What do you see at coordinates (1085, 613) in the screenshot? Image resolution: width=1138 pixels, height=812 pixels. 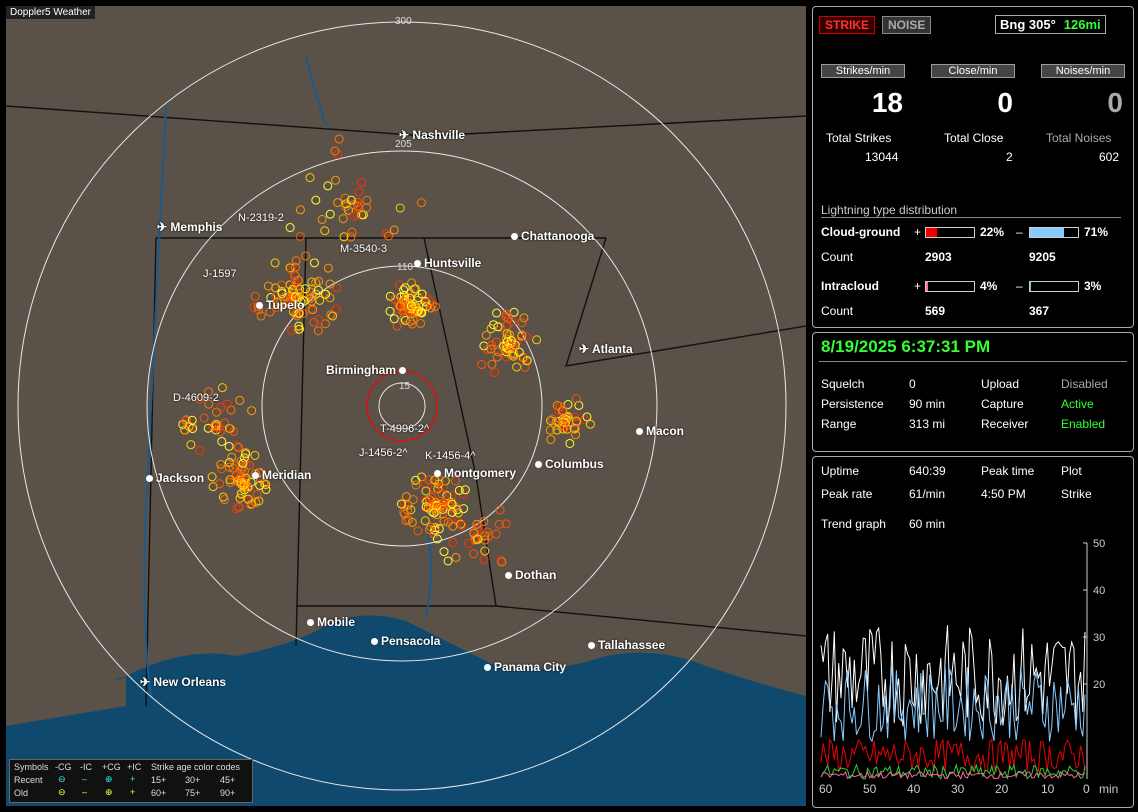 I see `trend-y-ticks` at bounding box center [1085, 613].